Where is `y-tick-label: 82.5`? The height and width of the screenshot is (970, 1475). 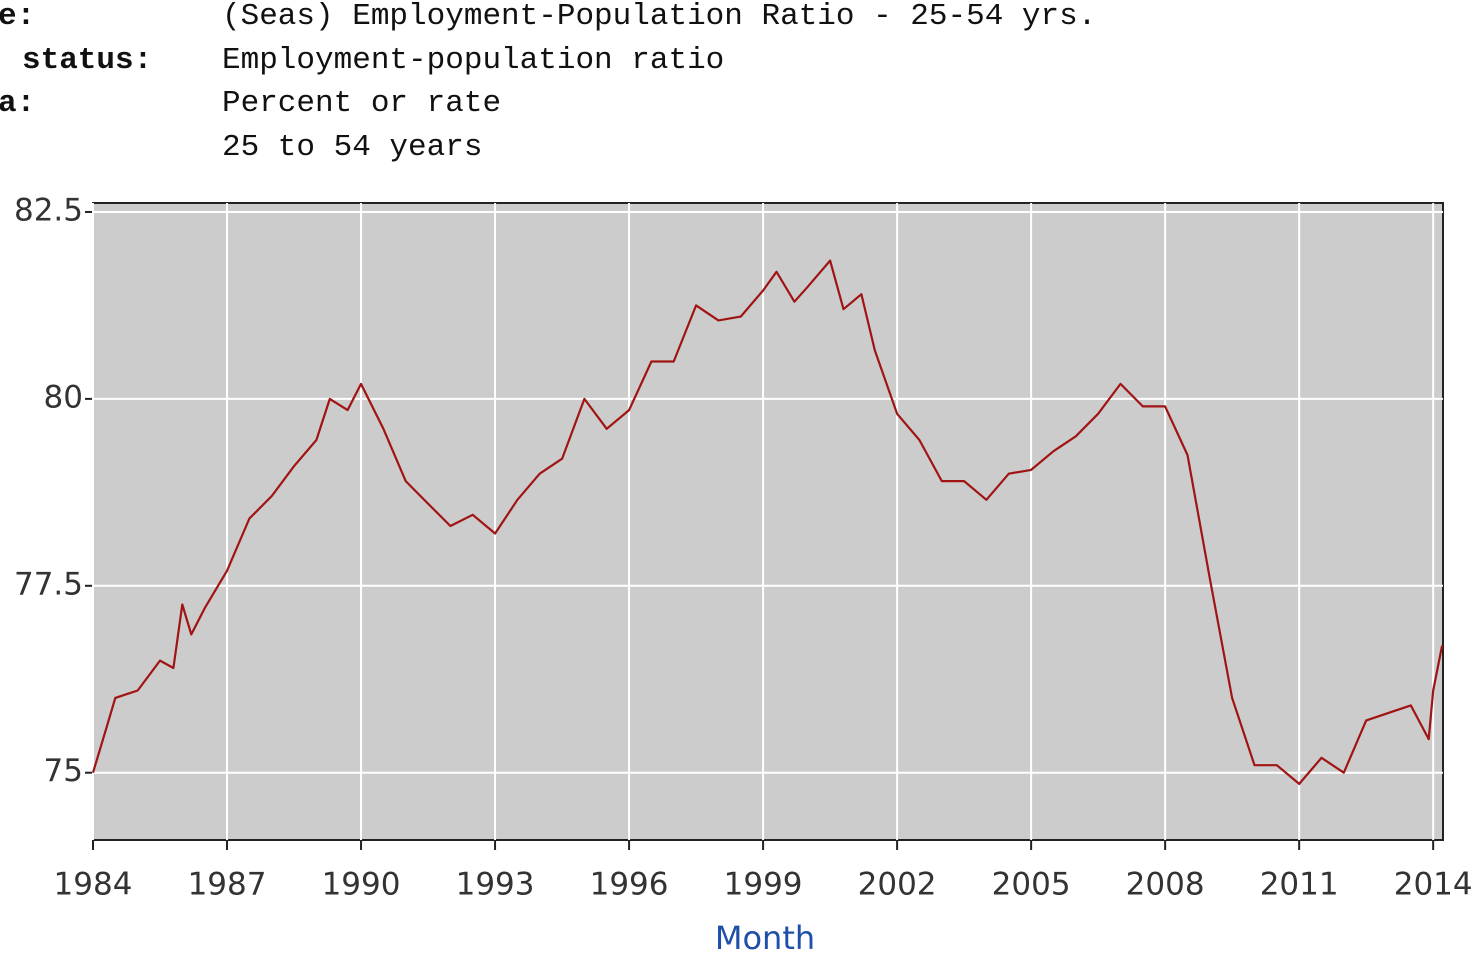
y-tick-label: 82.5 is located at coordinates (48, 210).